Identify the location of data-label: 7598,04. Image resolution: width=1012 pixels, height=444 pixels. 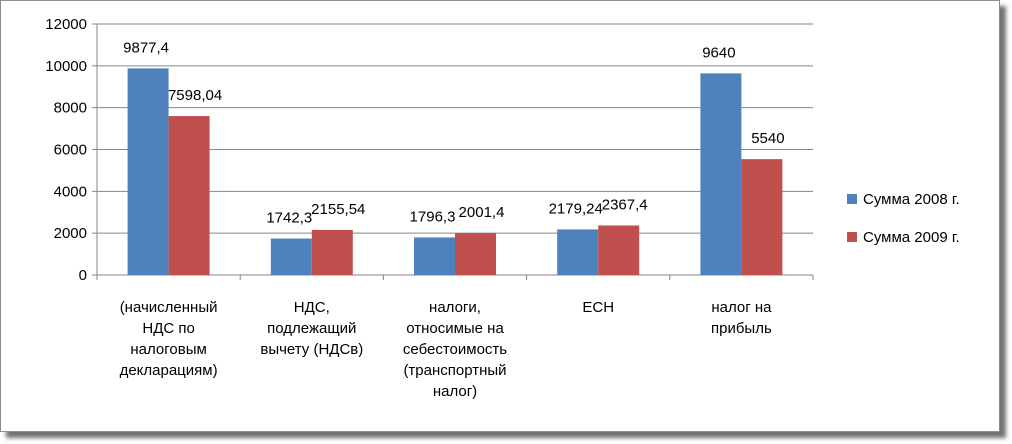
(195, 95).